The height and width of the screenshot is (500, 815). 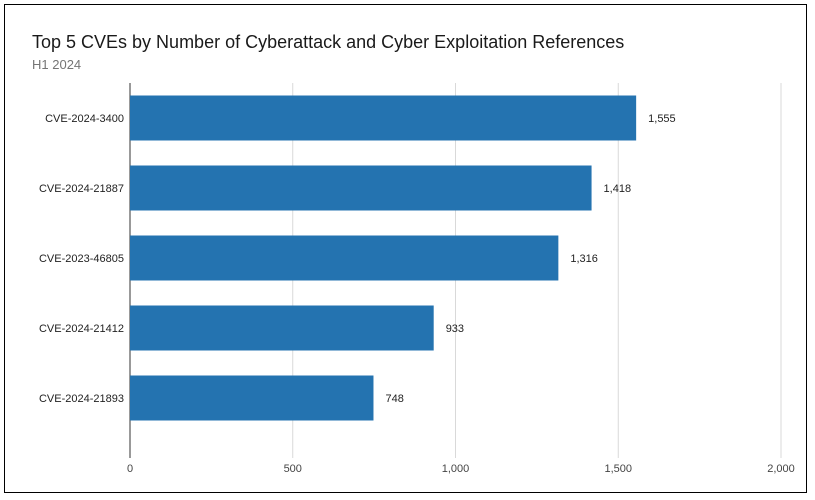 What do you see at coordinates (781, 469) in the screenshot?
I see `x-tick-label: 2,000` at bounding box center [781, 469].